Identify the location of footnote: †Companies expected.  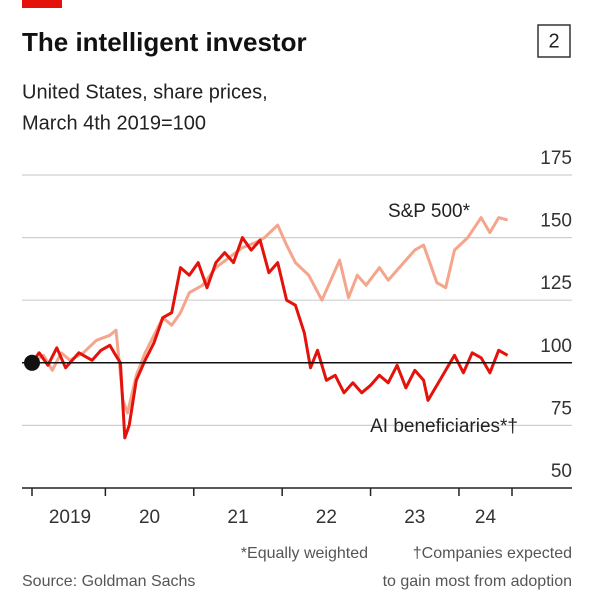
(492, 553).